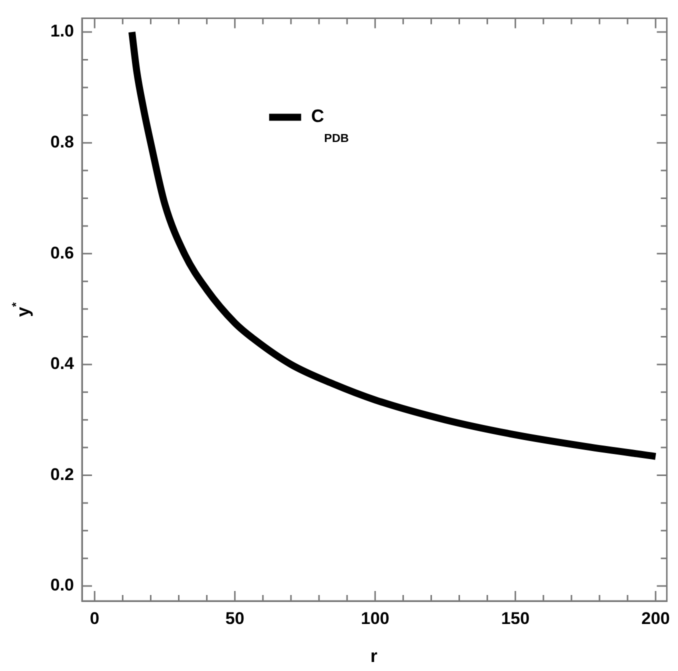  I want to click on y-tick-label: 0.4, so click(62, 364).